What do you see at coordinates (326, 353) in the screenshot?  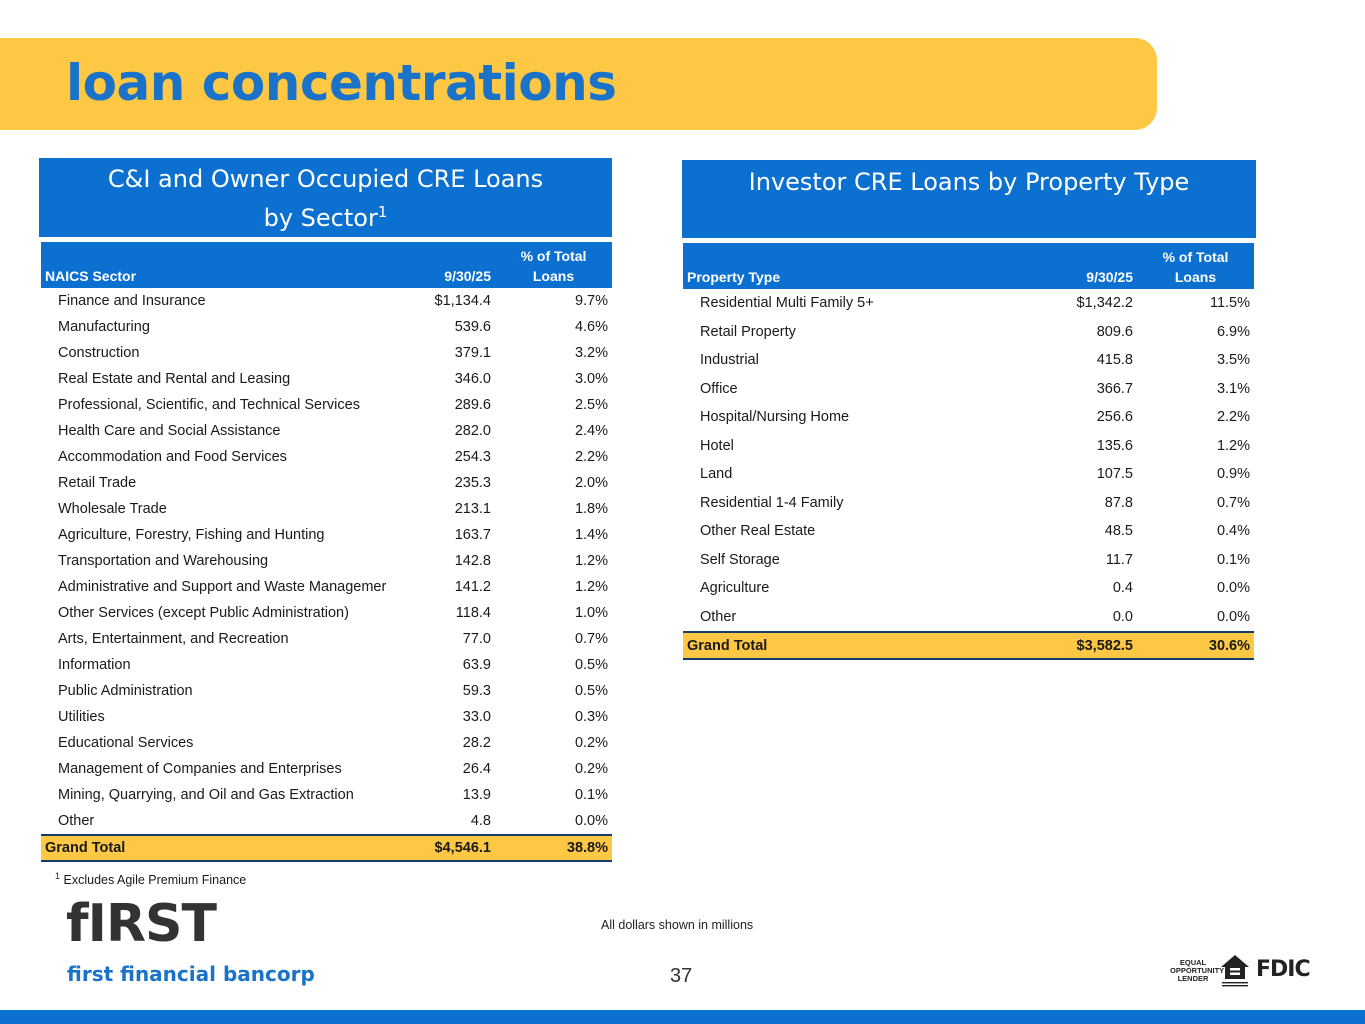 I see `sector-row: Construction 379.1 3.2%` at bounding box center [326, 353].